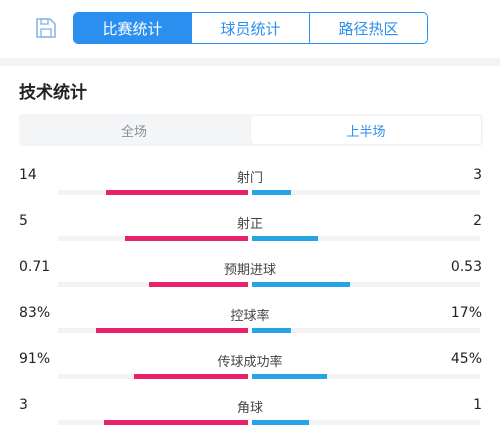 This screenshot has height=440, width=500. I want to click on top-bar: 比赛统计 球员统计 路径热区, so click(250, 29).